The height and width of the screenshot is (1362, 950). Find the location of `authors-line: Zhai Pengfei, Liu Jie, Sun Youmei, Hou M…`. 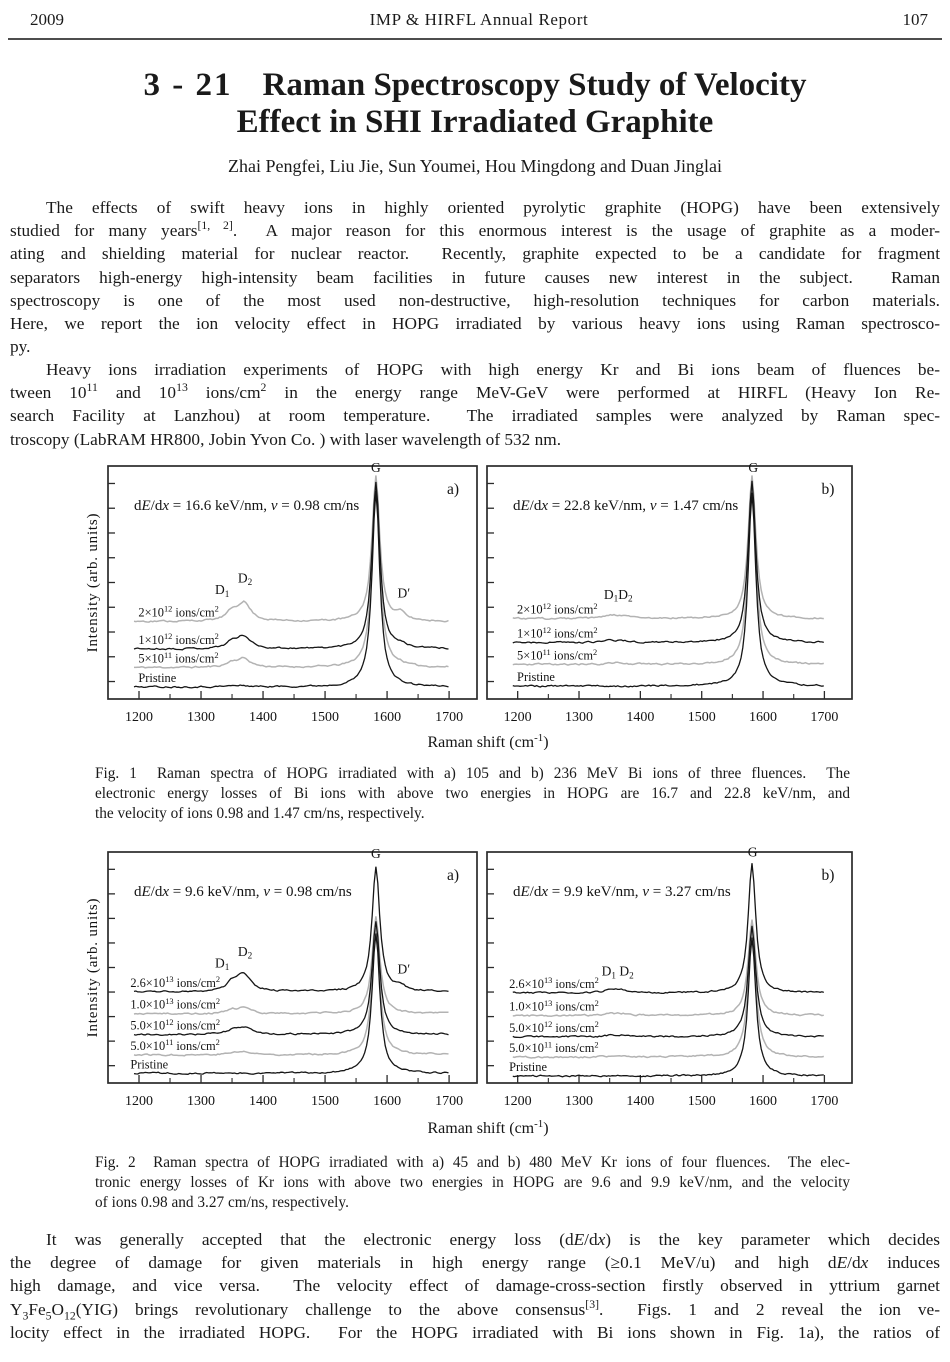

authors-line: Zhai Pengfei, Liu Jie, Sun Youmei, Hou M… is located at coordinates (475, 166).